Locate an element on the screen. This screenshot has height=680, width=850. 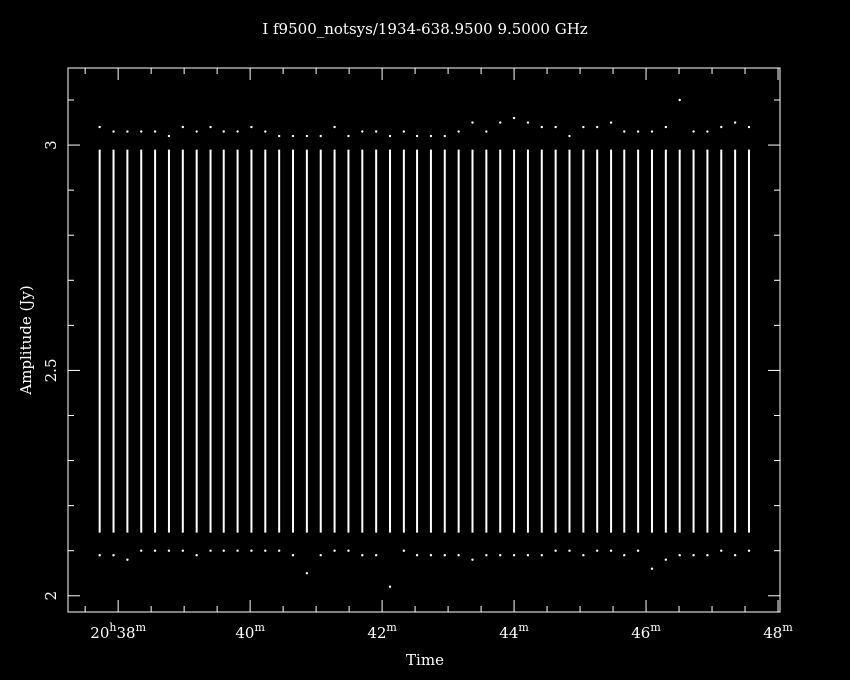
chart-title: I f9500_notsys/1934-638.9500 9.5000 GHz is located at coordinates (424, 29).